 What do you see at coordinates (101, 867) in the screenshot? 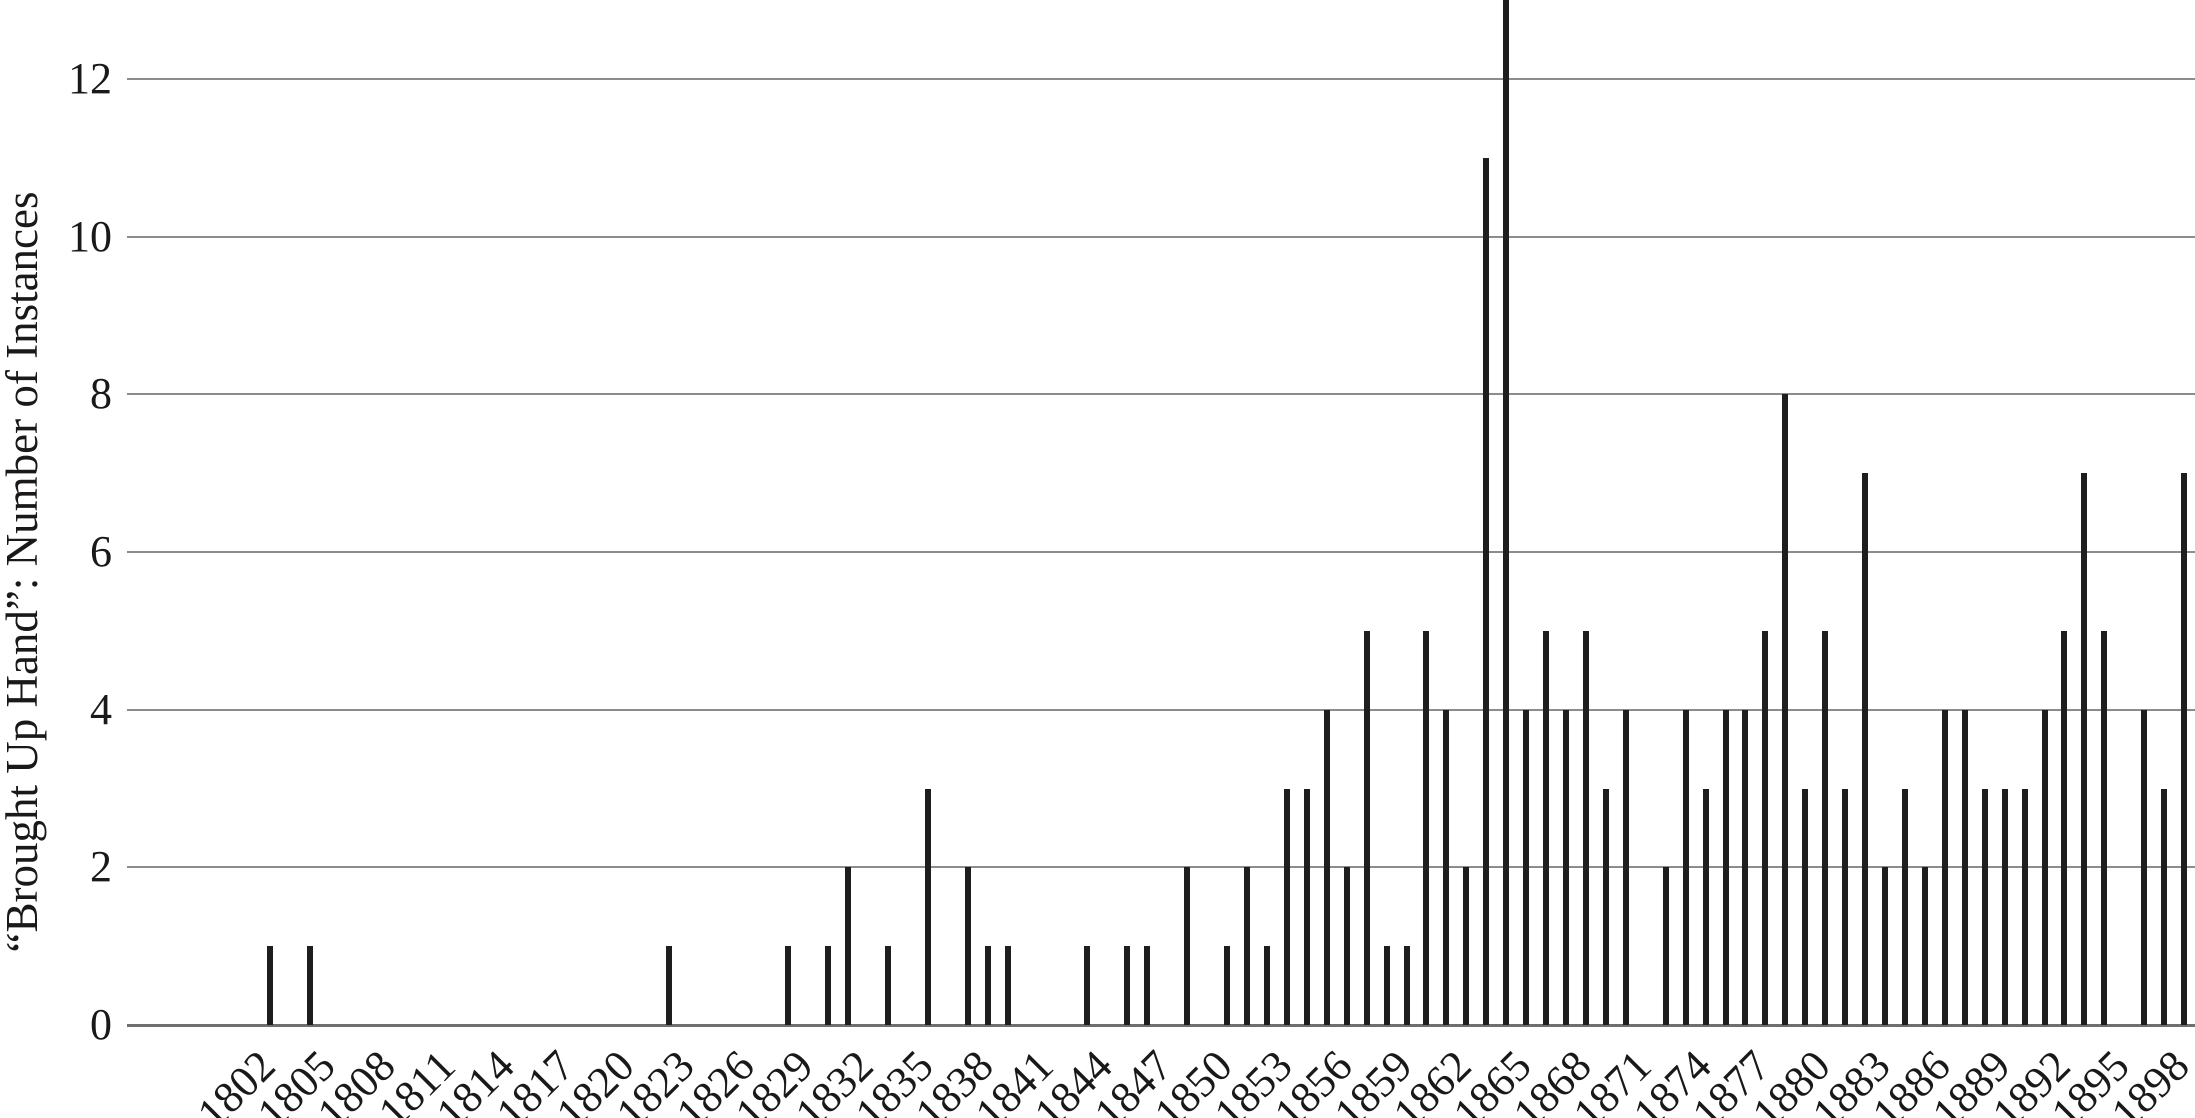
I see `y-tick-label: 2` at bounding box center [101, 867].